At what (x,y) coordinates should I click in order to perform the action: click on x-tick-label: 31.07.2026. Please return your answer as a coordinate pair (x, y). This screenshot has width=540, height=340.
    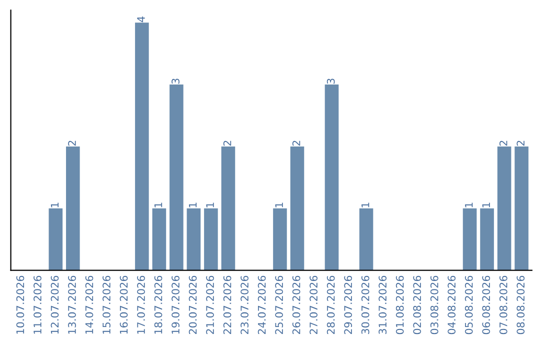
    Looking at the image, I should click on (382, 305).